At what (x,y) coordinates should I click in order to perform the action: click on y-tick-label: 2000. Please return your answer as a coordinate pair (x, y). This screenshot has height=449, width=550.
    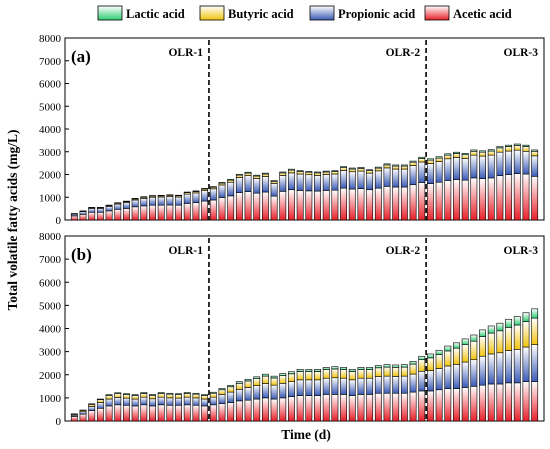
    Looking at the image, I should click on (50, 376).